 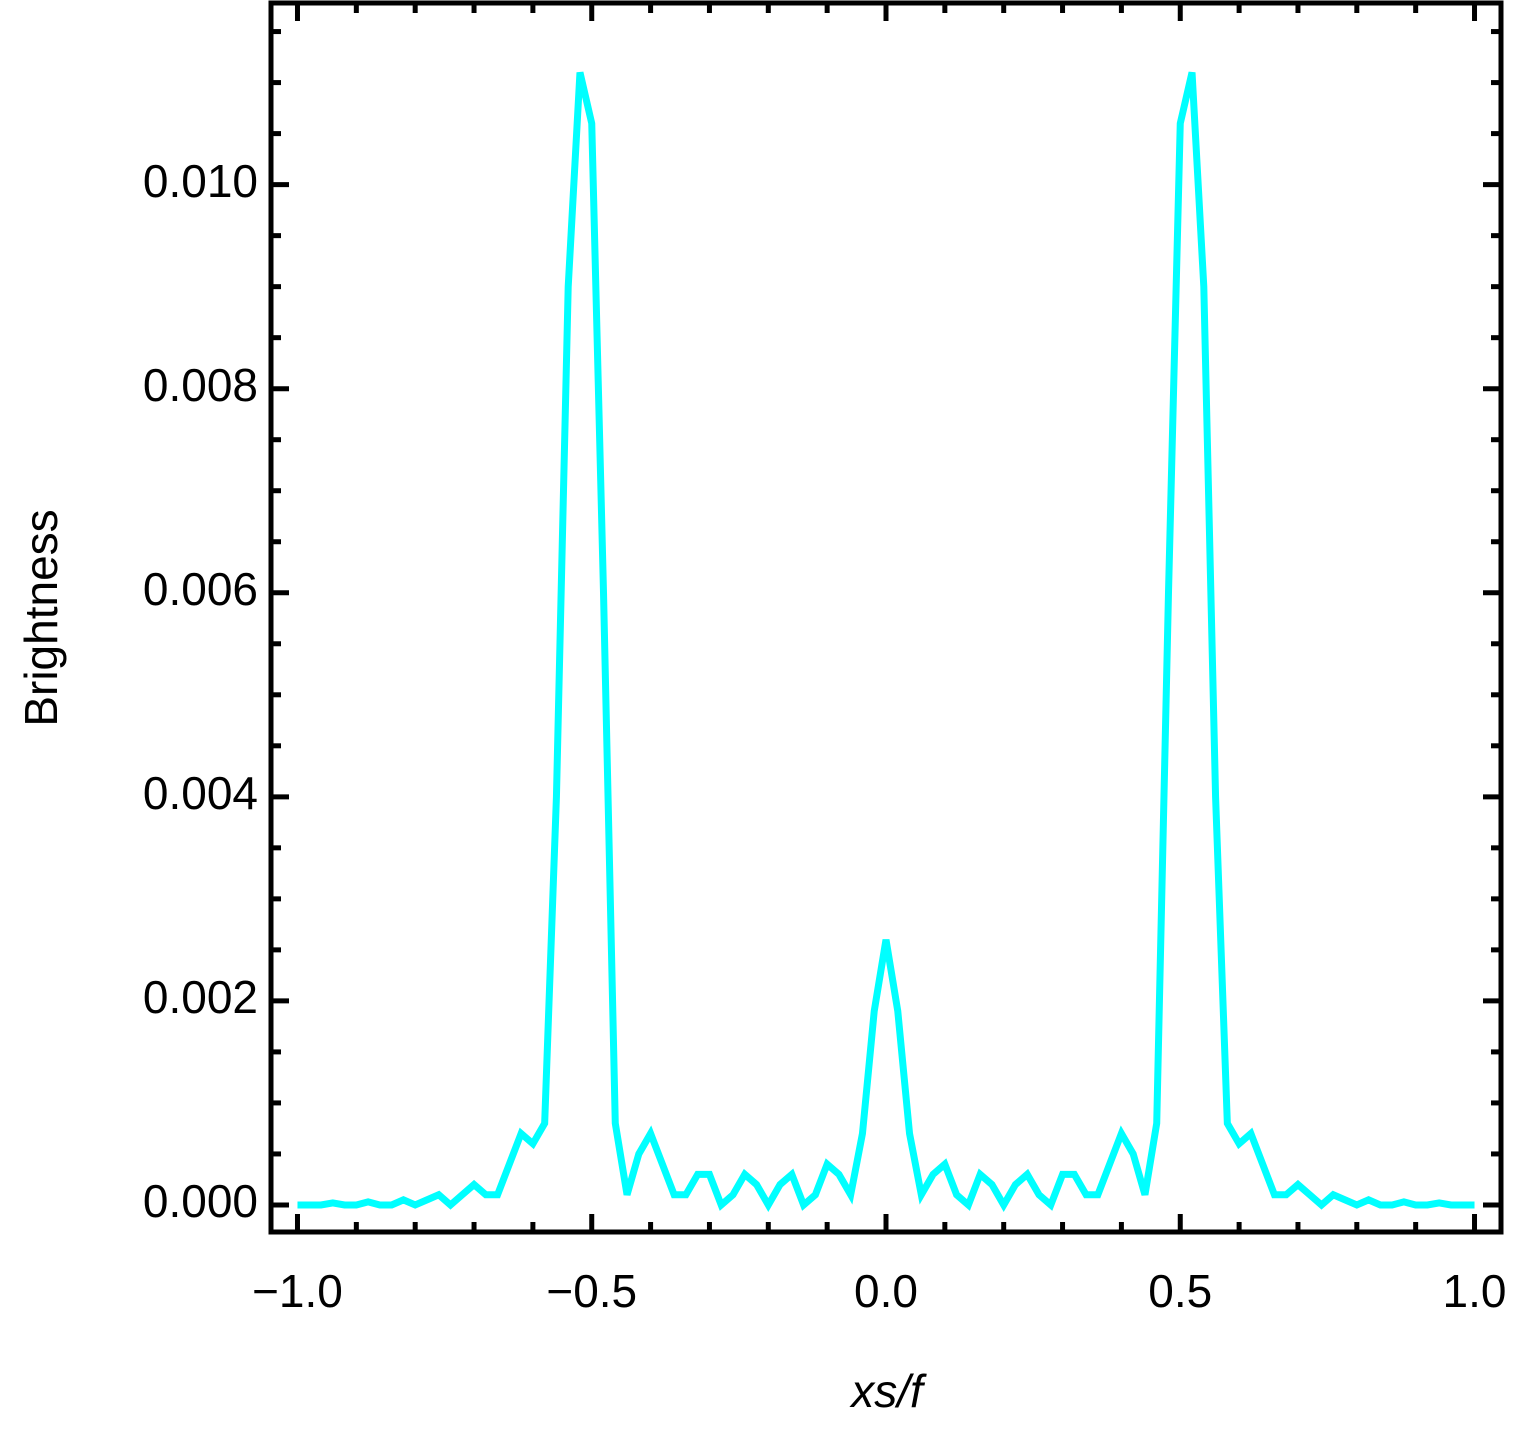 I want to click on y-tick-label: 0.002, so click(x=200, y=997).